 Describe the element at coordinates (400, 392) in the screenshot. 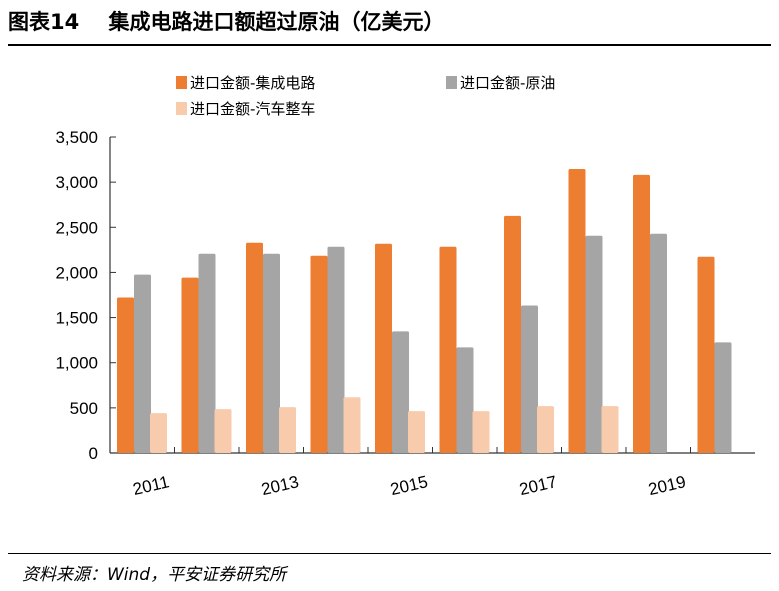

I see `bar-进口金额-原油-2015` at that location.